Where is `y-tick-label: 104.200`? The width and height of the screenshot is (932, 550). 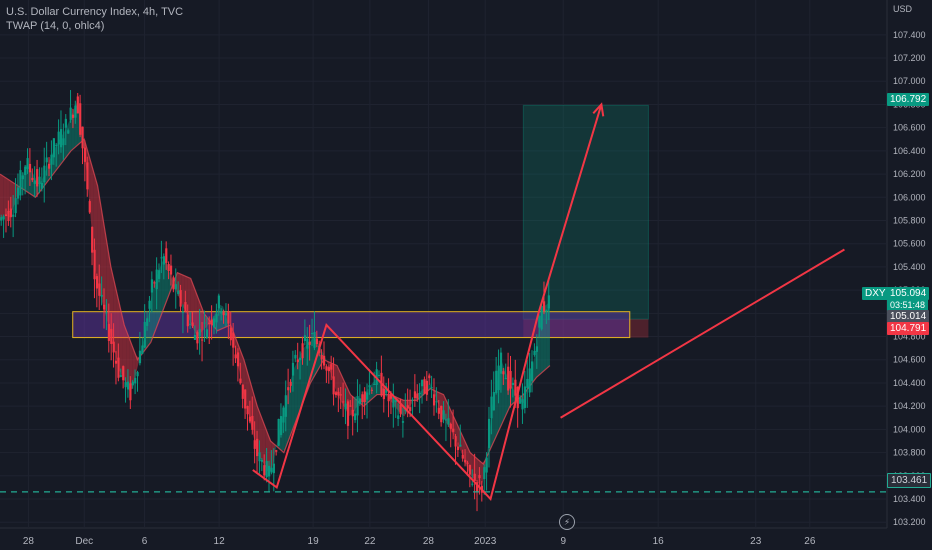 y-tick-label: 104.200 is located at coordinates (909, 406).